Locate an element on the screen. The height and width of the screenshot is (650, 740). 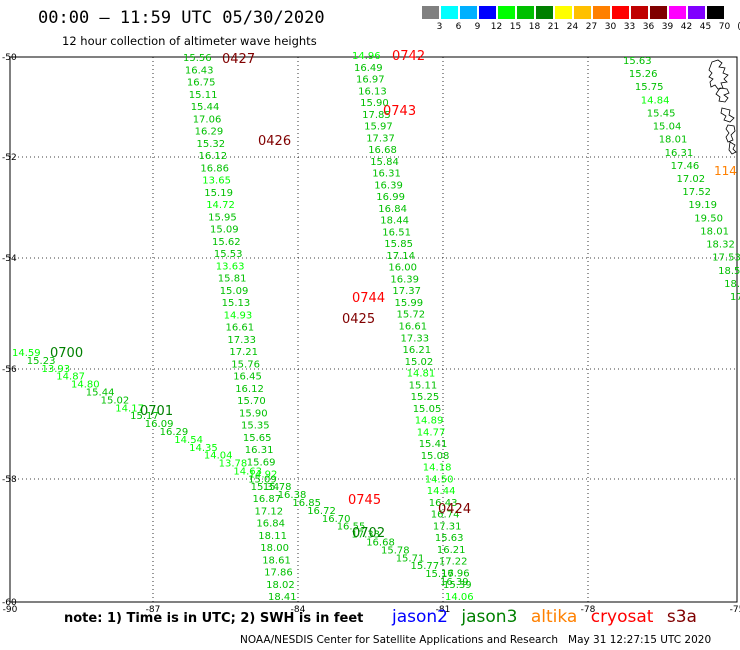
wave-height-value: 15.34 is located at coordinates (265, 487).